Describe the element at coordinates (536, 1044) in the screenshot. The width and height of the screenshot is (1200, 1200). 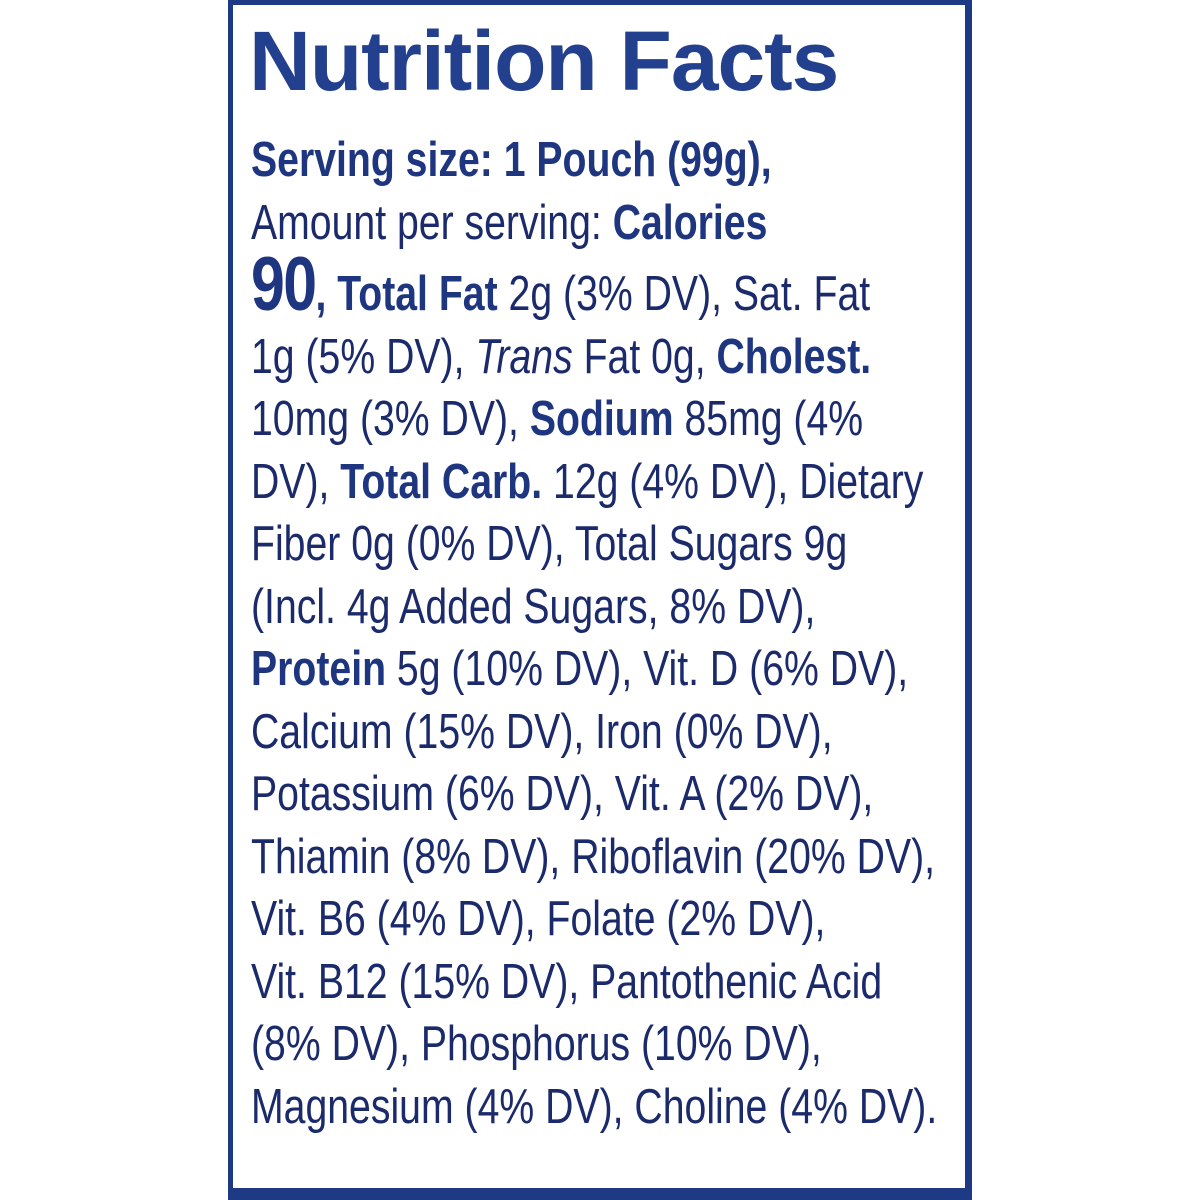
I see `label-text: (8% DV), Phosphorus (10% DV),` at that location.